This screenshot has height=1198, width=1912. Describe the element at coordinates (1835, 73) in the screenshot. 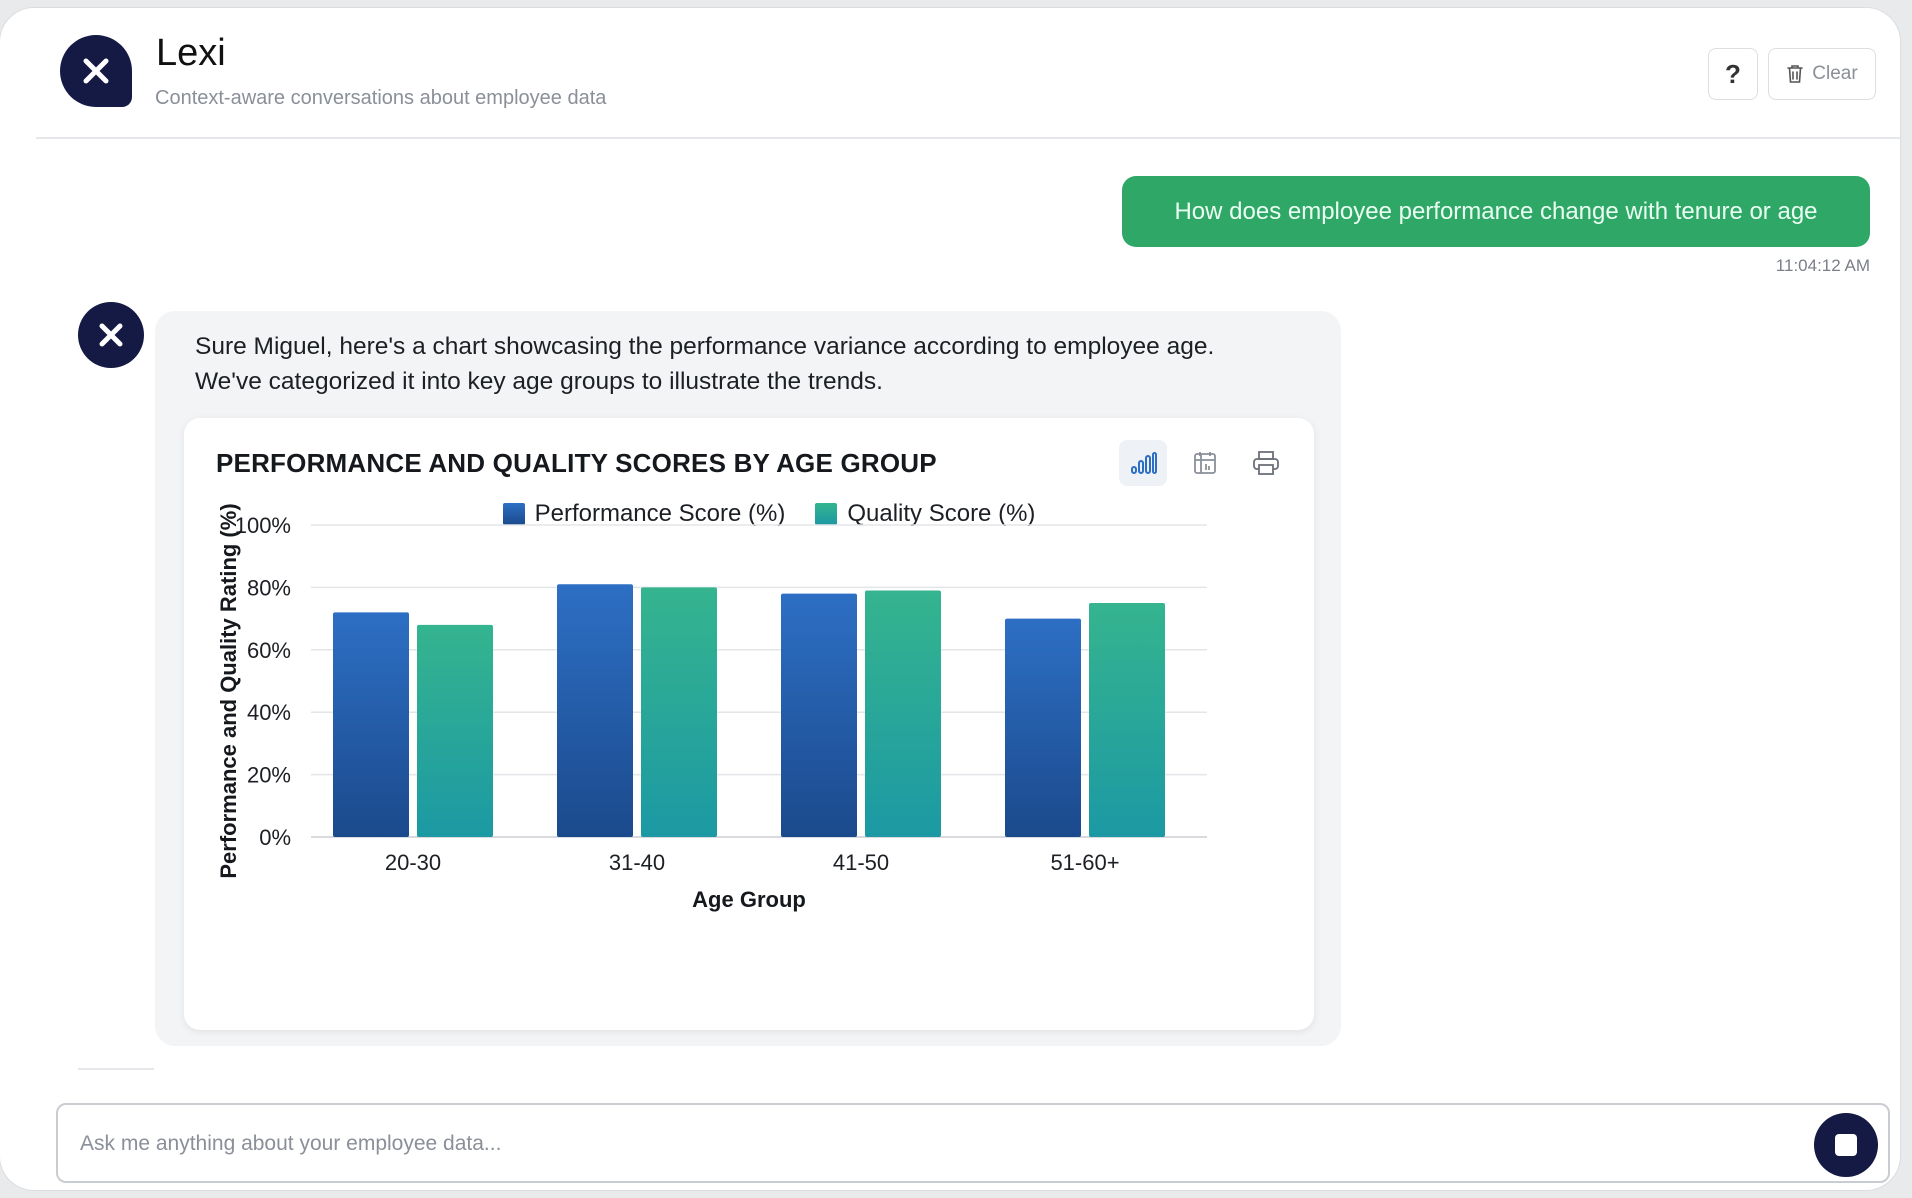

I see `clear-button-label: Clear` at that location.